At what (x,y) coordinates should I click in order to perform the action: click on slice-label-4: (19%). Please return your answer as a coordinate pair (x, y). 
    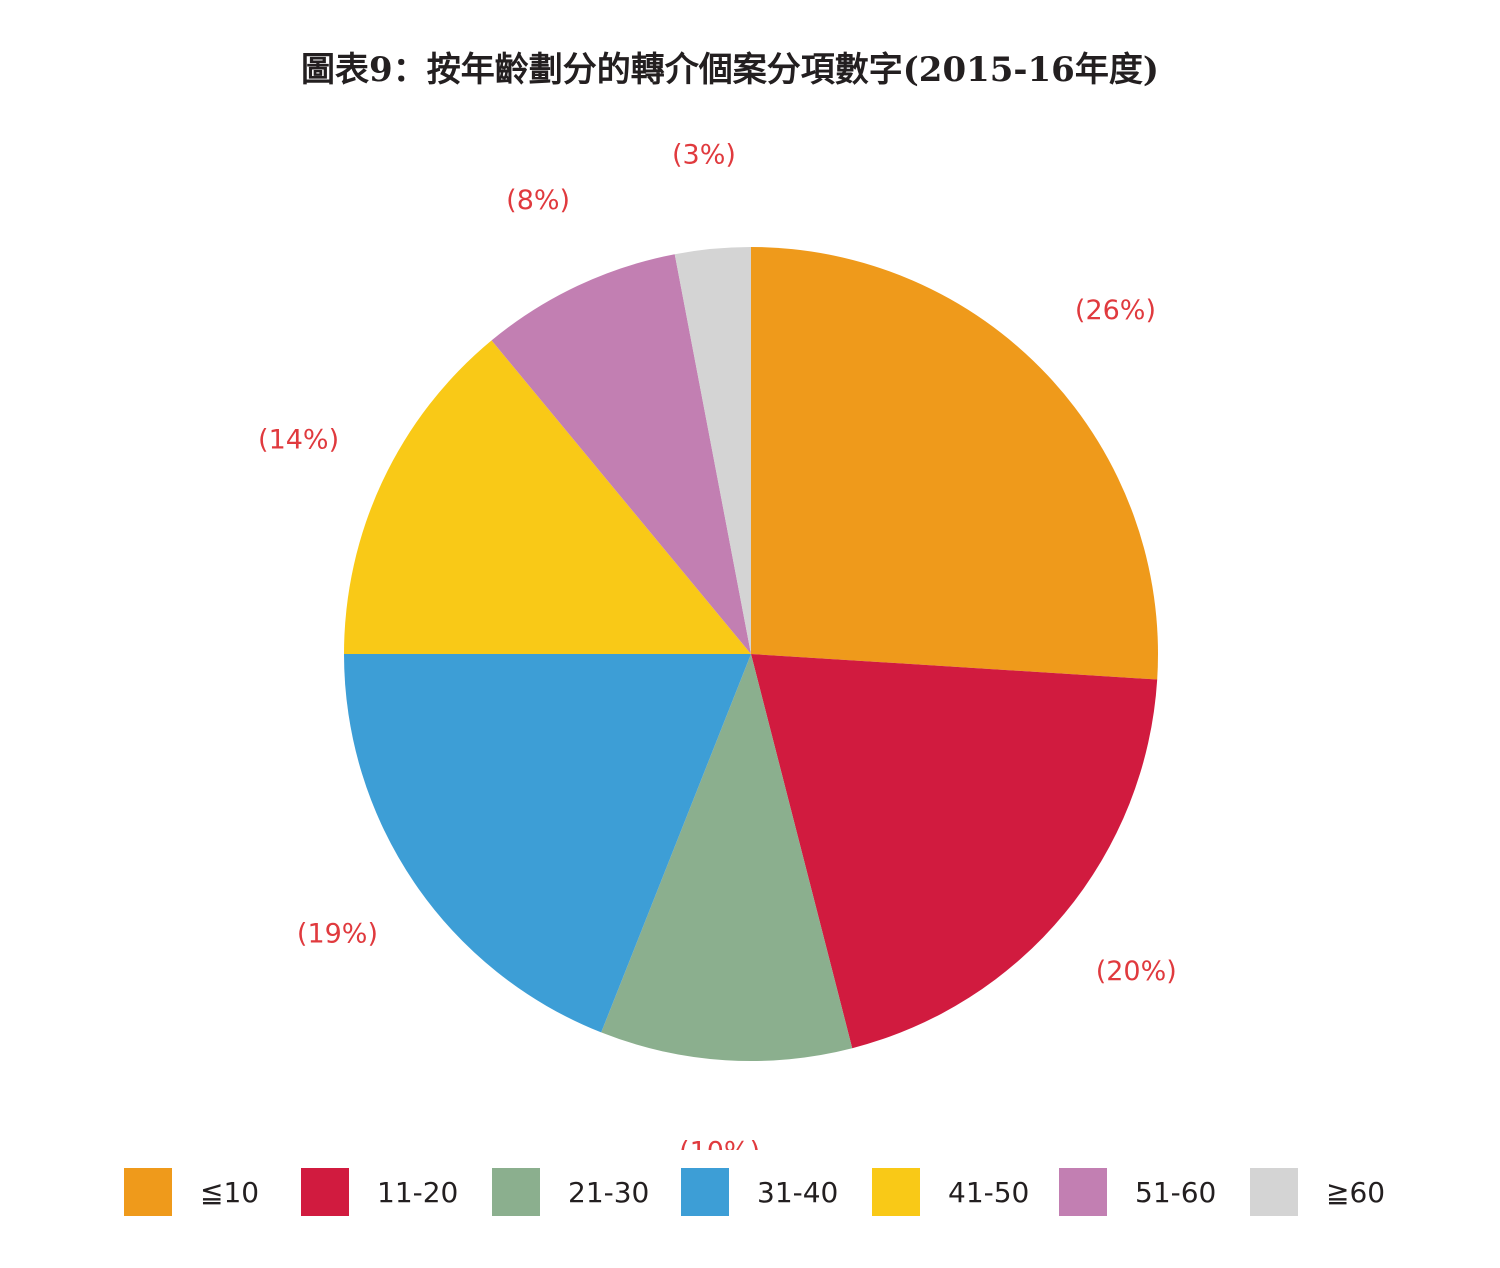
    Looking at the image, I should click on (337, 934).